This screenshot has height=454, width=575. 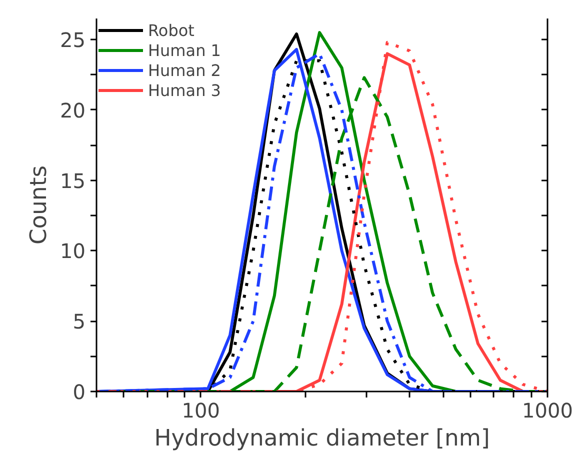 I want to click on y-tick-label: 5, so click(x=79, y=322).